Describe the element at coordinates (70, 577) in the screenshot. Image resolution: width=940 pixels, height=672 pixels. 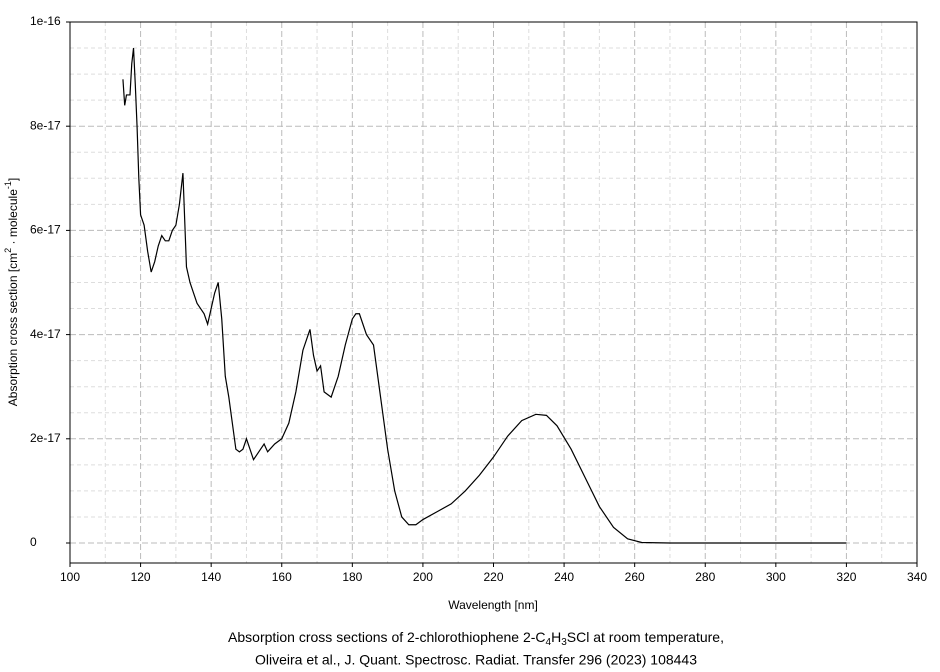
I see `x-tick-label: 100` at that location.